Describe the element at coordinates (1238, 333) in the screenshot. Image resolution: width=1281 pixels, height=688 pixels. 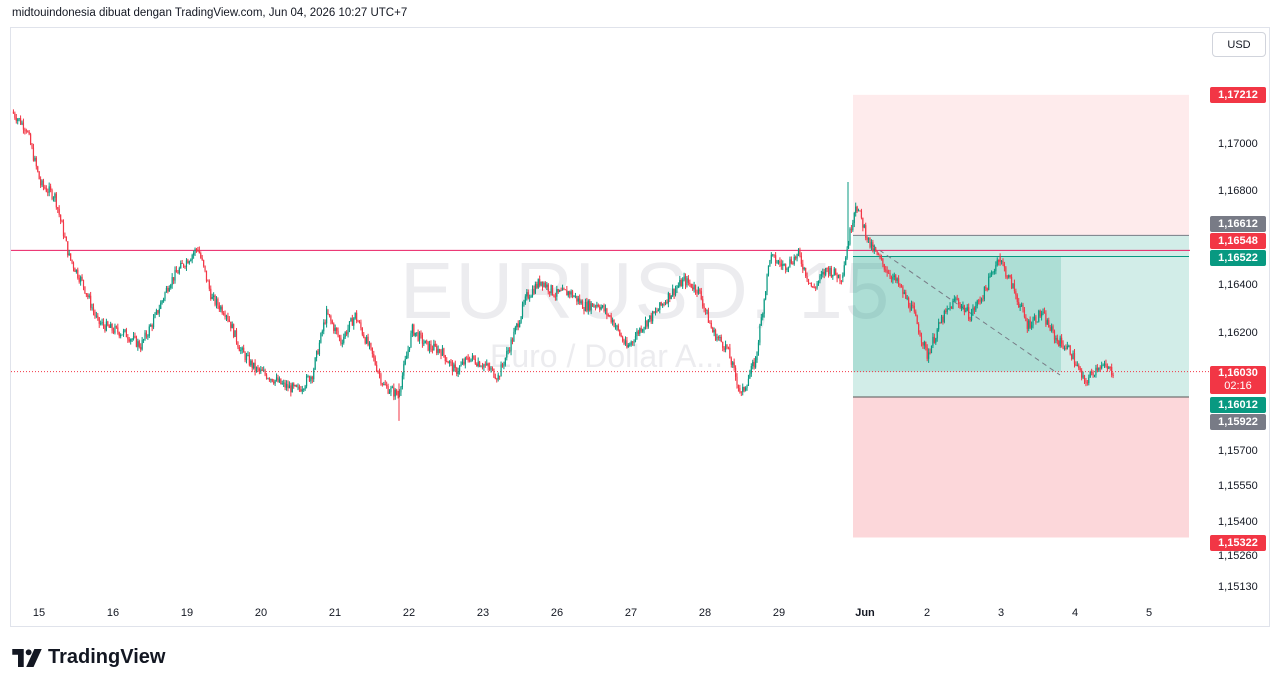
I see `y-tick-label: 1,16200` at that location.